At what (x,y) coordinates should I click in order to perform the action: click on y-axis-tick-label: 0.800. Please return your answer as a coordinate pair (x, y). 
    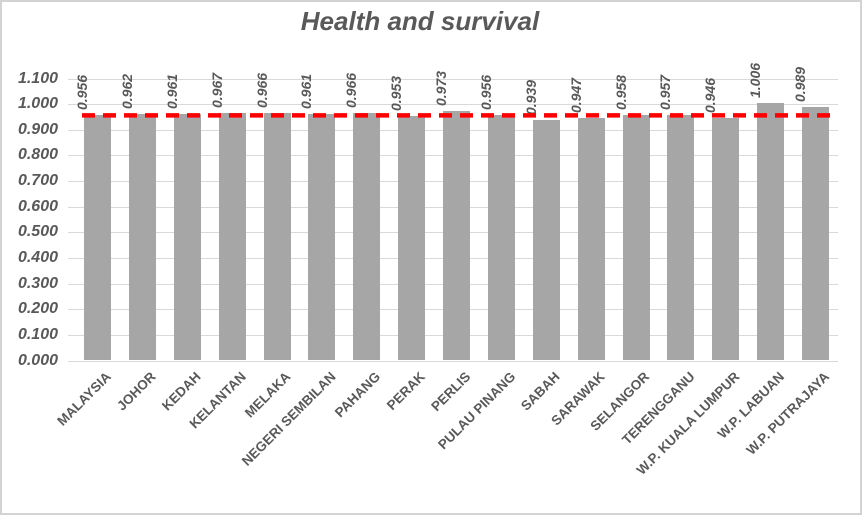
    Looking at the image, I should click on (37, 155).